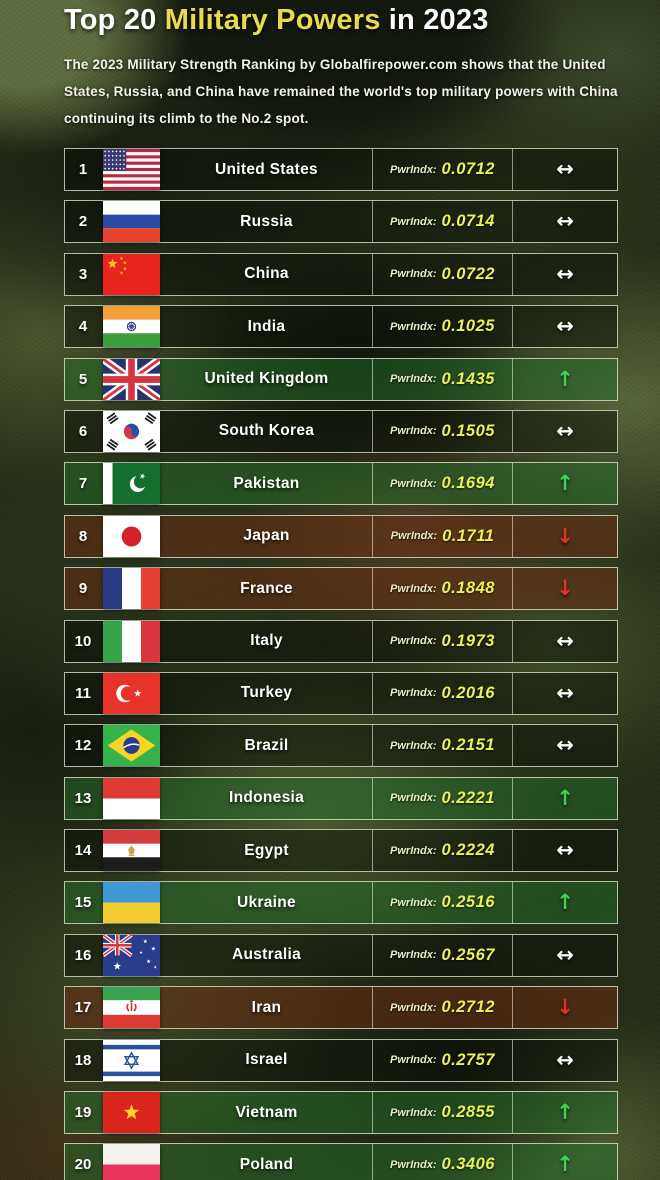 The width and height of the screenshot is (660, 1180). What do you see at coordinates (341, 379) in the screenshot?
I see `ranking-row: 5 United Kingdom PwrIndx: 0.1435 ↑` at bounding box center [341, 379].